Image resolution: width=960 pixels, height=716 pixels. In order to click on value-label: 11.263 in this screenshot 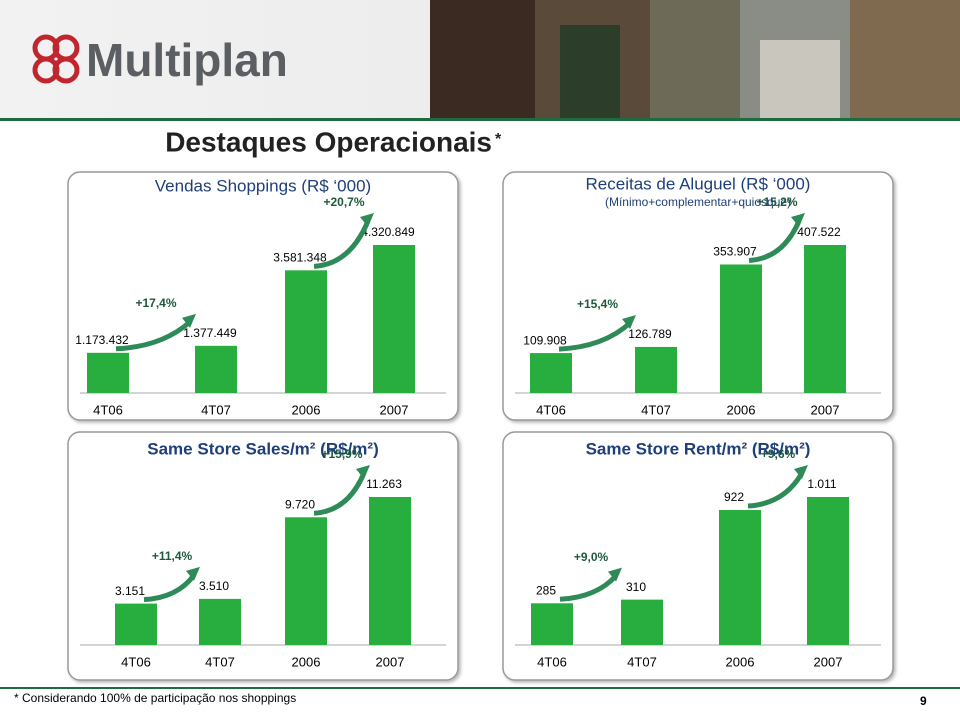, I will do `click(384, 484)`.